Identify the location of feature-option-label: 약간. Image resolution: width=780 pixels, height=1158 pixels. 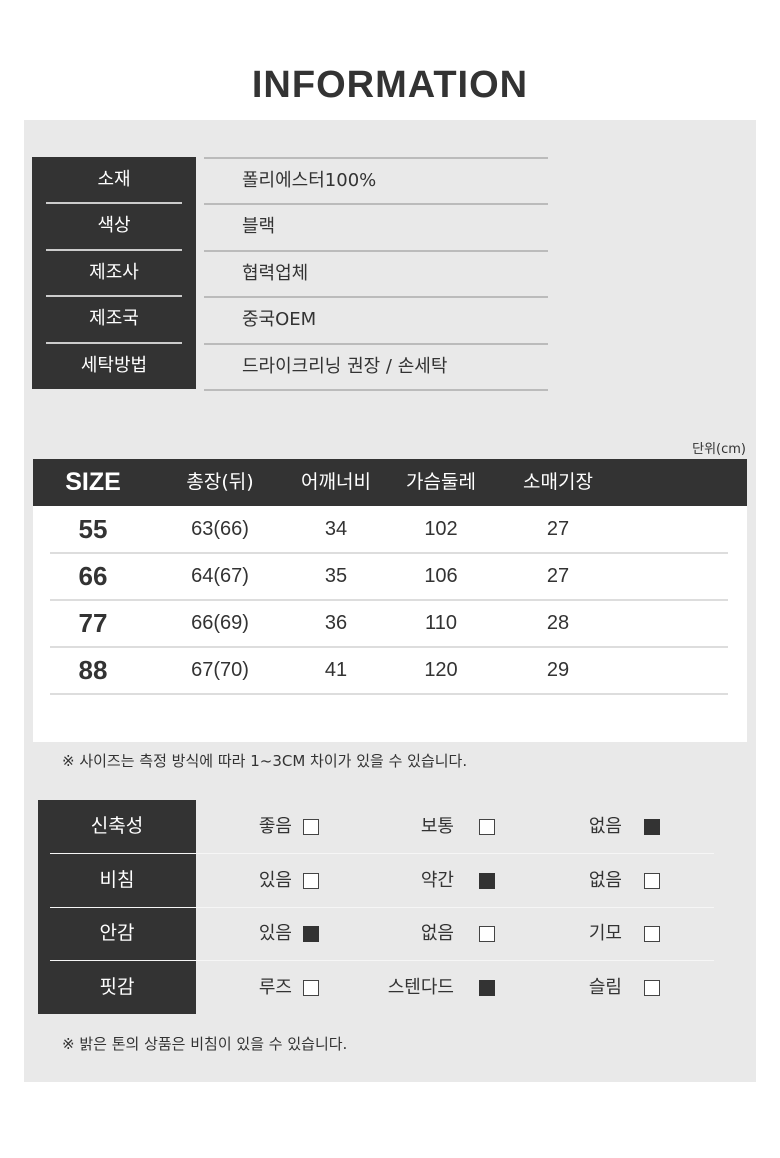
(437, 880).